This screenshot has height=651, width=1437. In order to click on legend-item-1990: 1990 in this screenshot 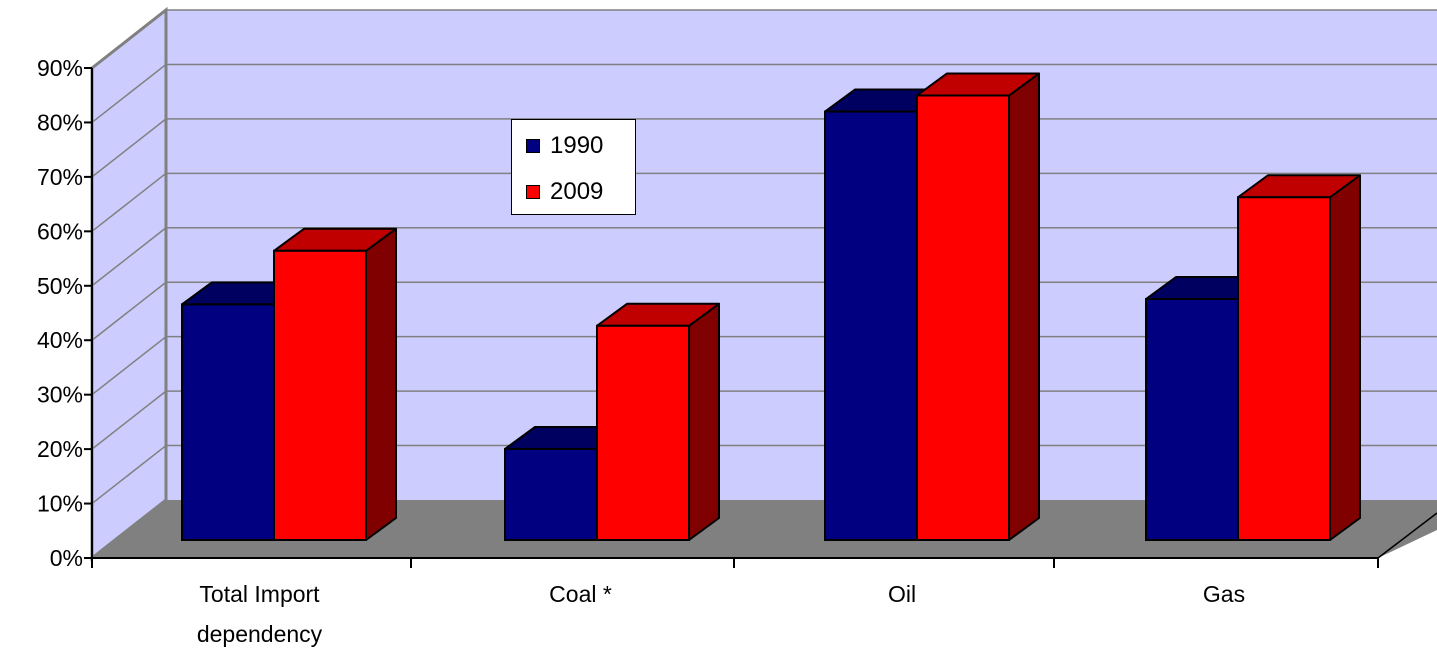, I will do `click(564, 146)`.